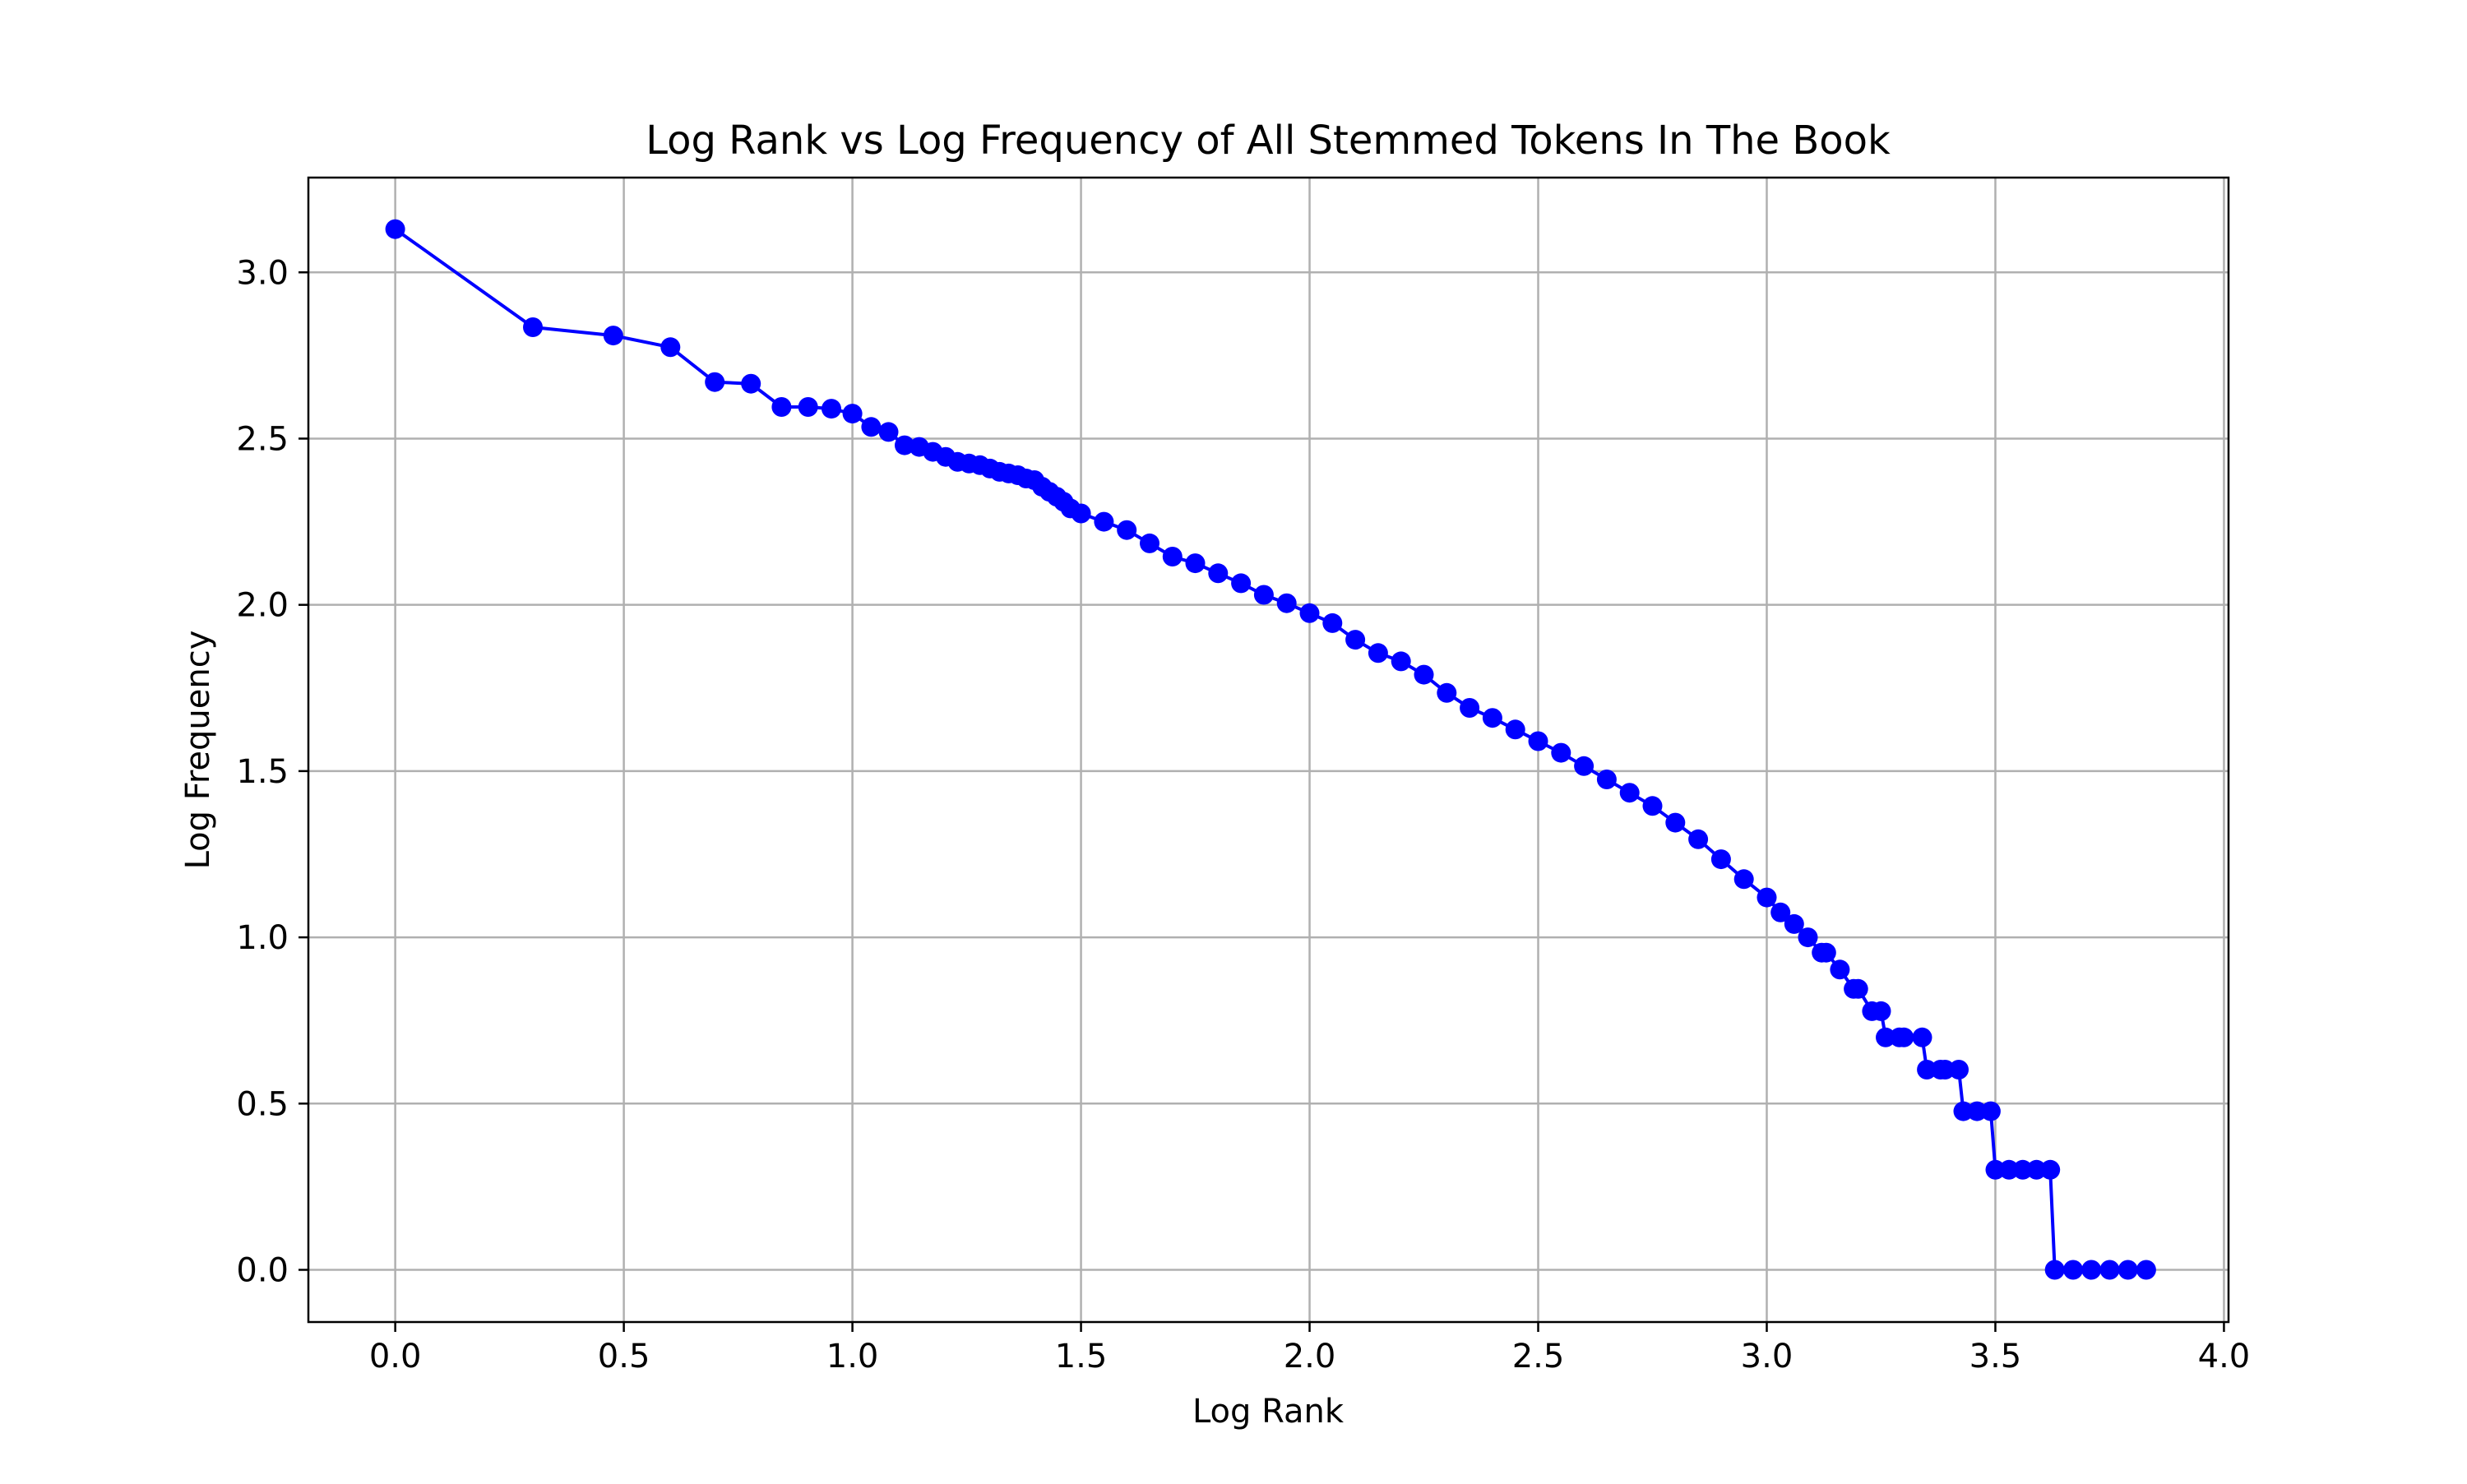  I want to click on y-tick-label: 0.0, so click(262, 1271).